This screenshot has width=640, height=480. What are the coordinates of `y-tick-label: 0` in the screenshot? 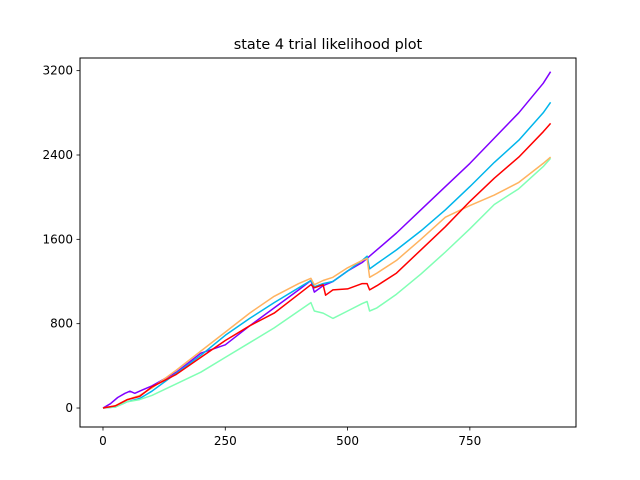 It's located at (69, 408).